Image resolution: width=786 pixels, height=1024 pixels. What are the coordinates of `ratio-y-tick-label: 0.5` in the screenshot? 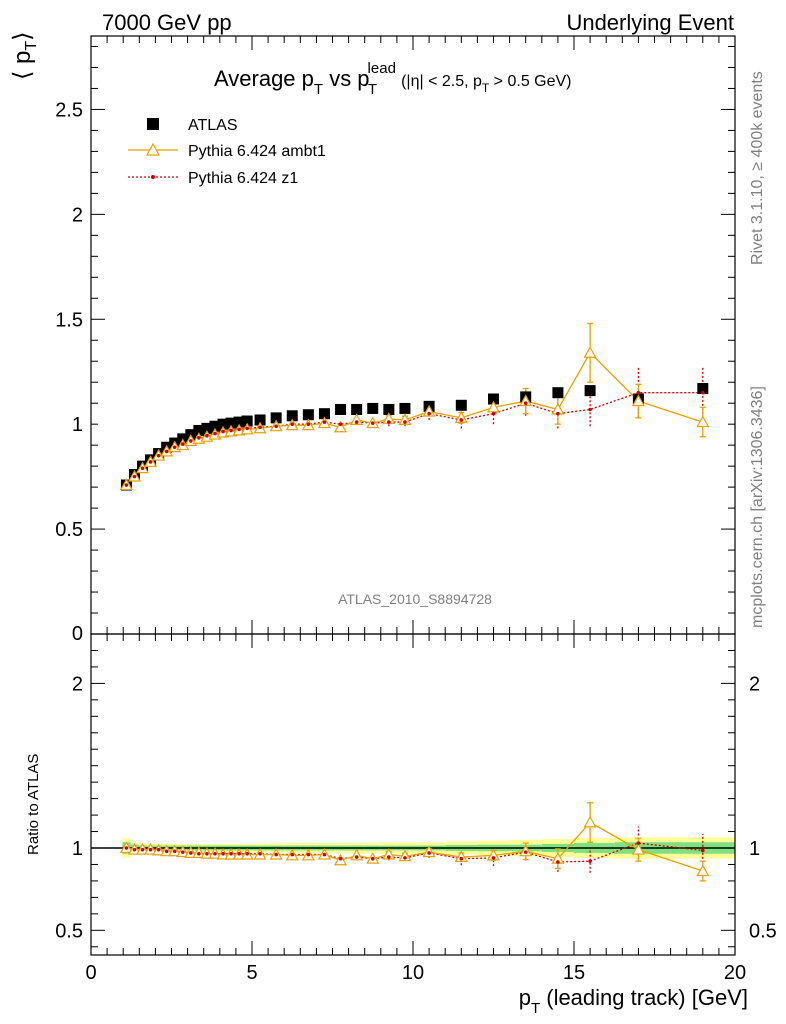 It's located at (69, 931).